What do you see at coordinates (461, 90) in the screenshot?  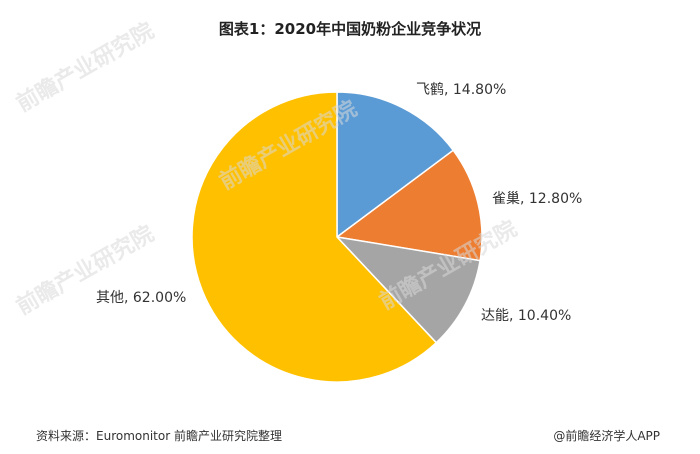 I see `slice-label-1: 飞鹤, 14.80%` at bounding box center [461, 90].